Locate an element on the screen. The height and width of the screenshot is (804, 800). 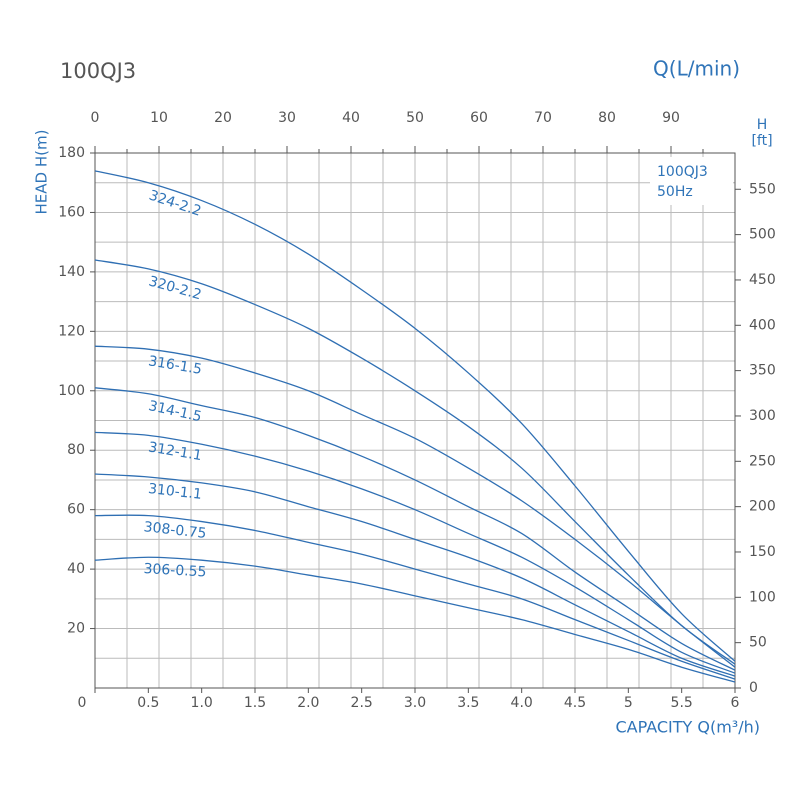
y-tick-label: 100 is located at coordinates (71, 391).